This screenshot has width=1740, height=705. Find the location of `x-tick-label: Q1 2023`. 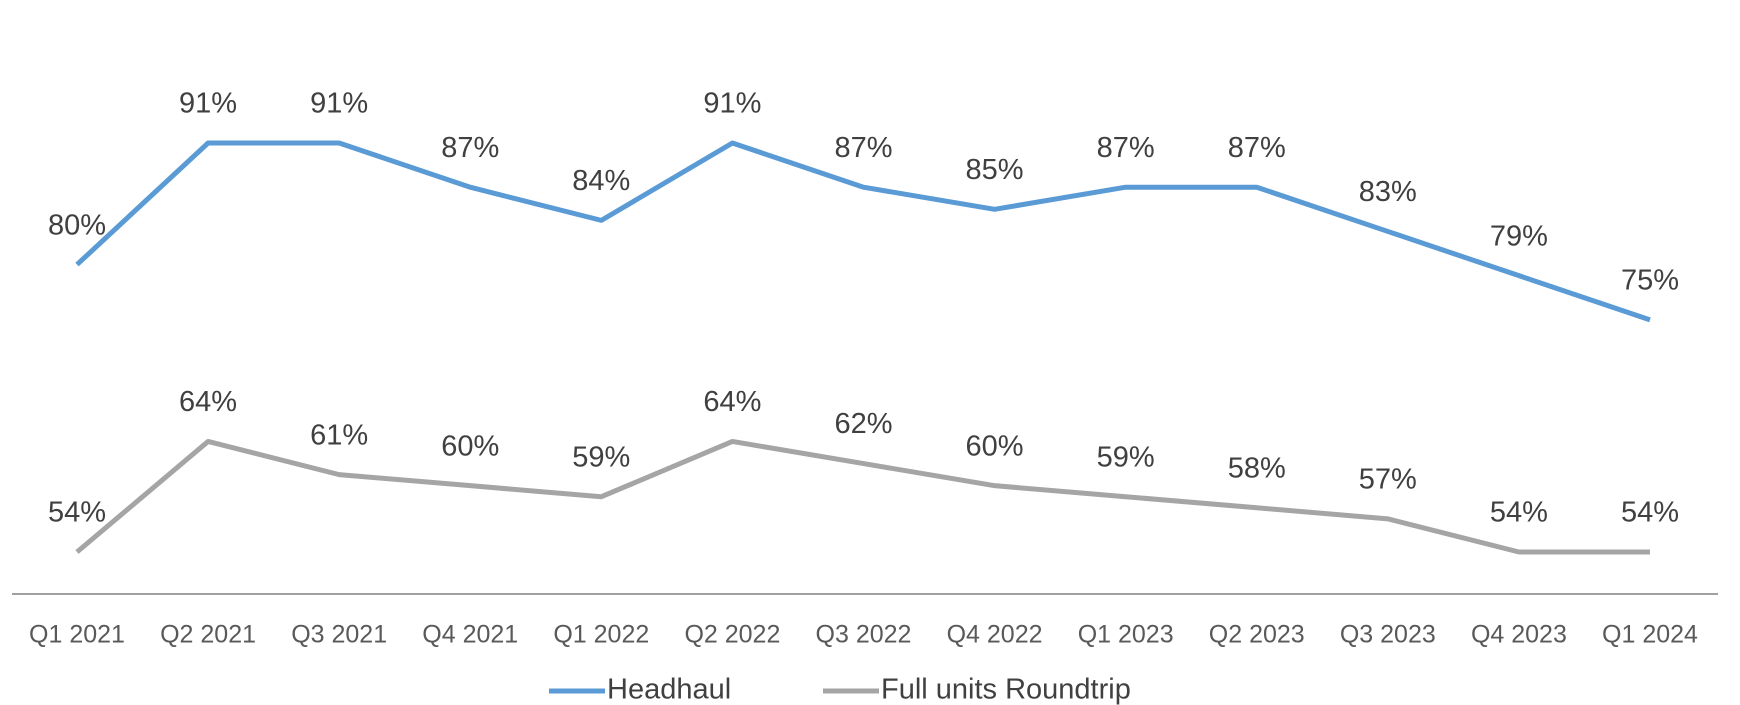

x-tick-label: Q1 2023 is located at coordinates (1126, 635).